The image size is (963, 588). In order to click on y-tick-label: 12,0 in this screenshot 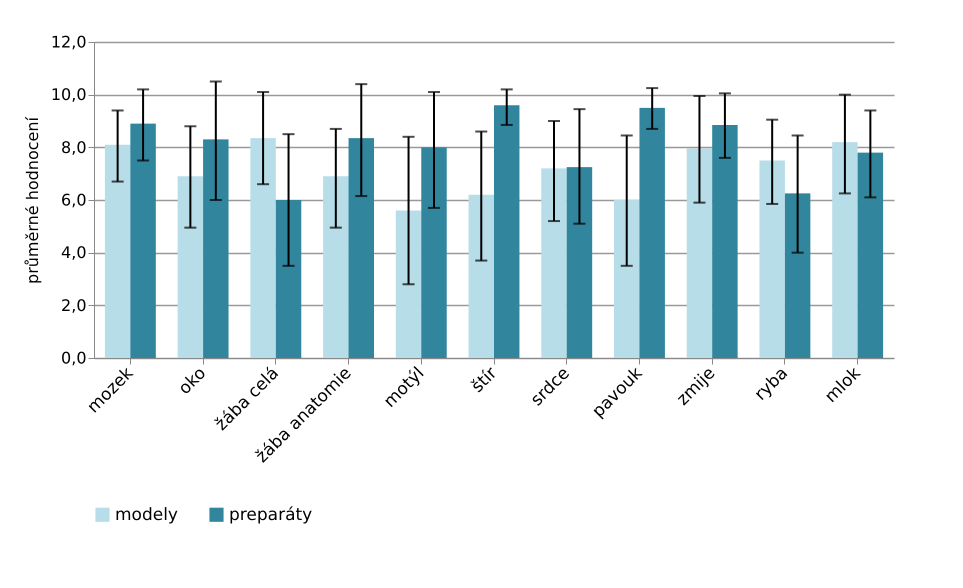, I will do `click(68, 42)`.